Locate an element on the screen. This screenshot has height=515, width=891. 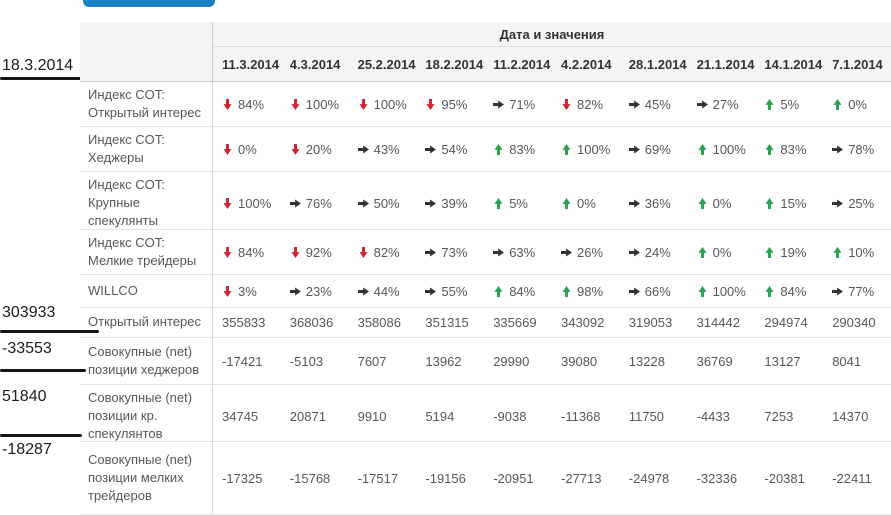
value-cell: -19156 is located at coordinates (445, 478).